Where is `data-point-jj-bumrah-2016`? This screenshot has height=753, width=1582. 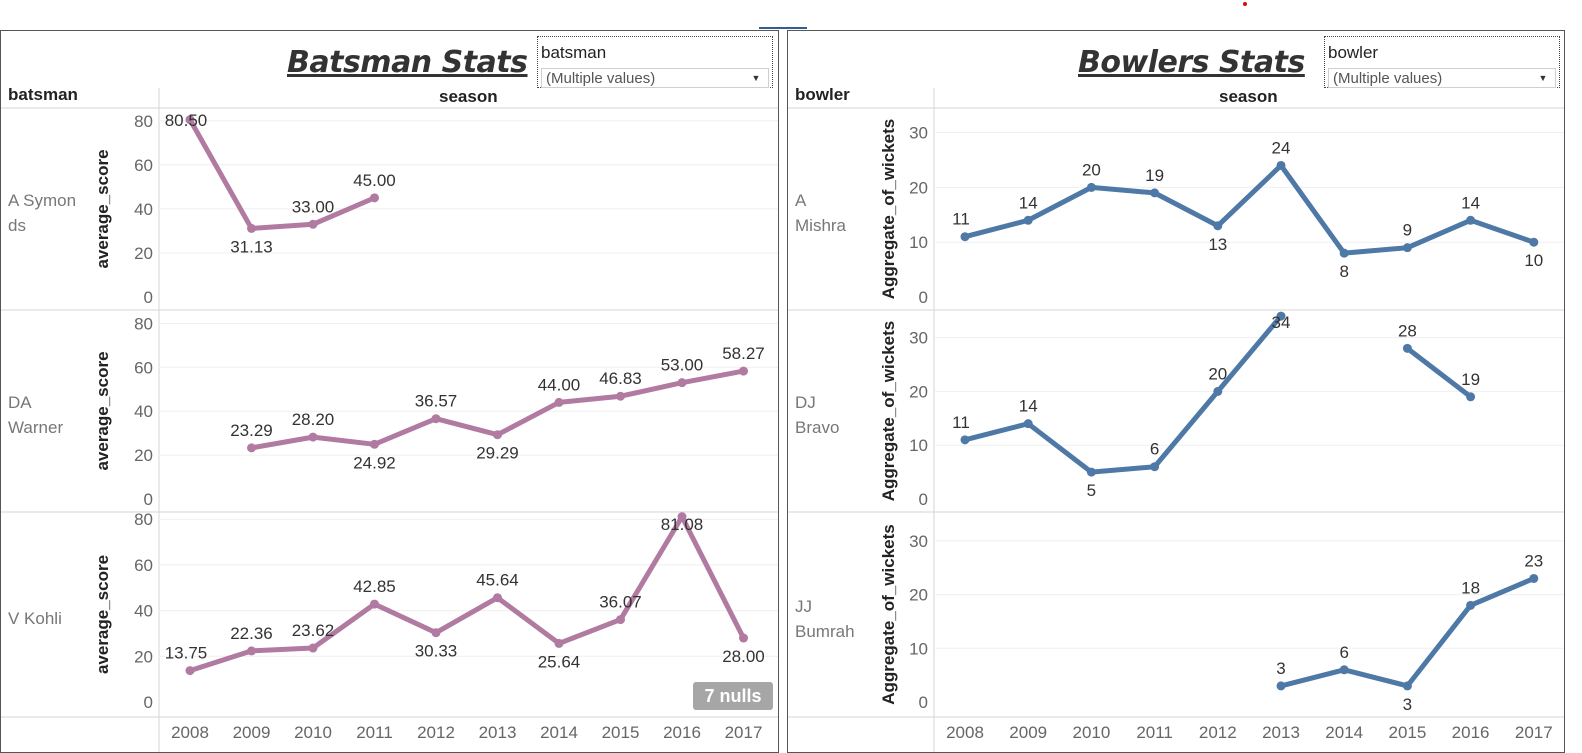 data-point-jj-bumrah-2016 is located at coordinates (1471, 605).